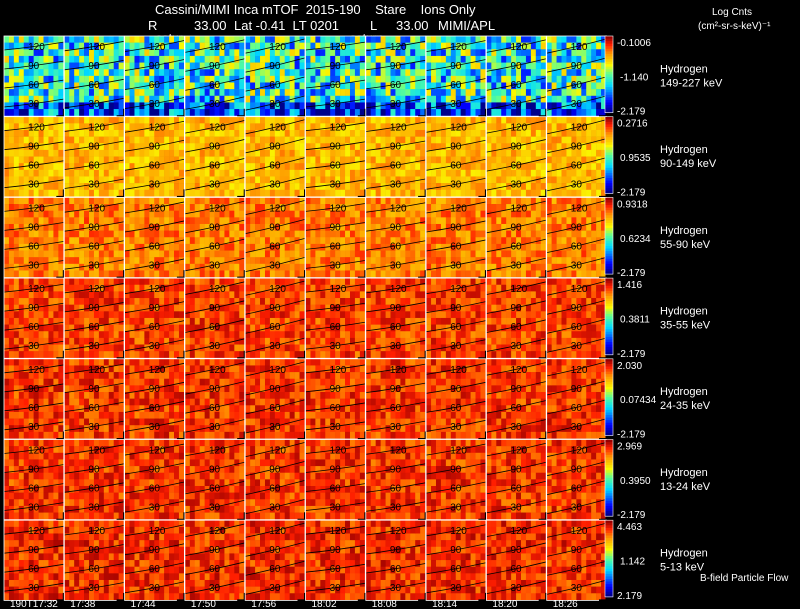  Describe the element at coordinates (634, 77) in the screenshot. I see `colorbar-mid-label: -1.140` at that location.